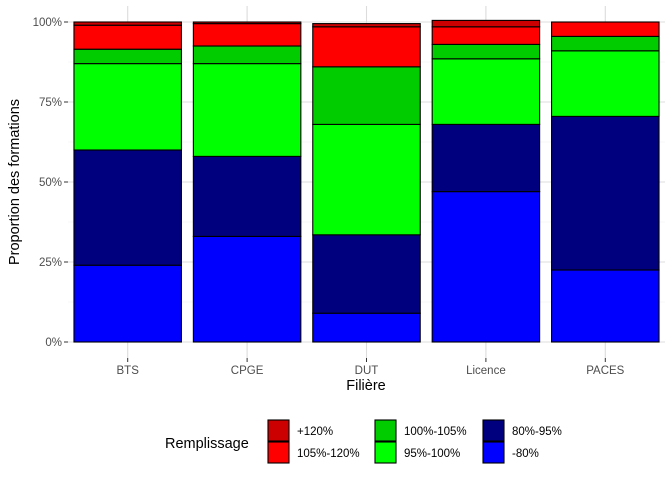  I want to click on y-tick-label: 100%, so click(47, 23).